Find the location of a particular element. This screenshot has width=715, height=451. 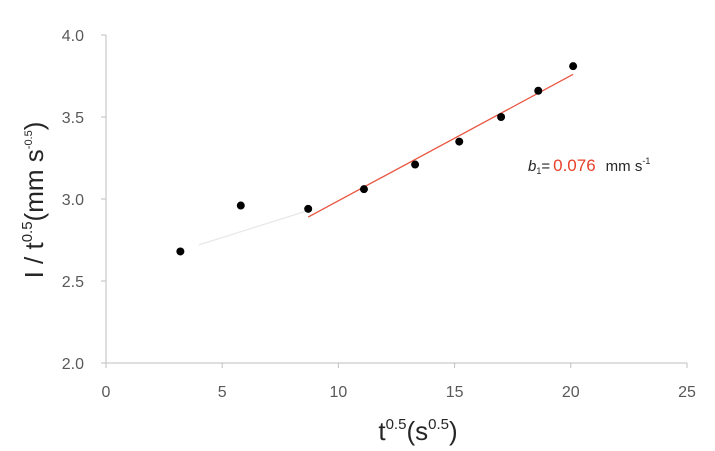

slope-unit-sup: -1 is located at coordinates (646, 161).